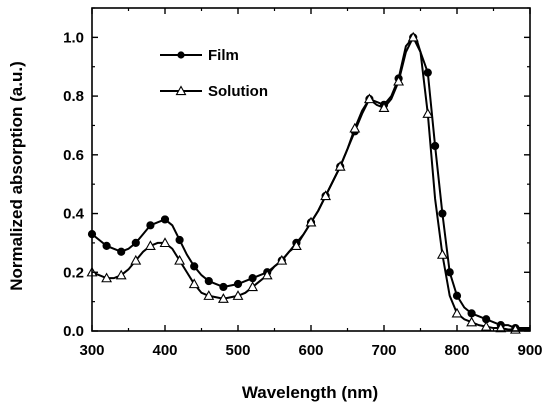  I want to click on x-tick-label: 500, so click(237, 350).